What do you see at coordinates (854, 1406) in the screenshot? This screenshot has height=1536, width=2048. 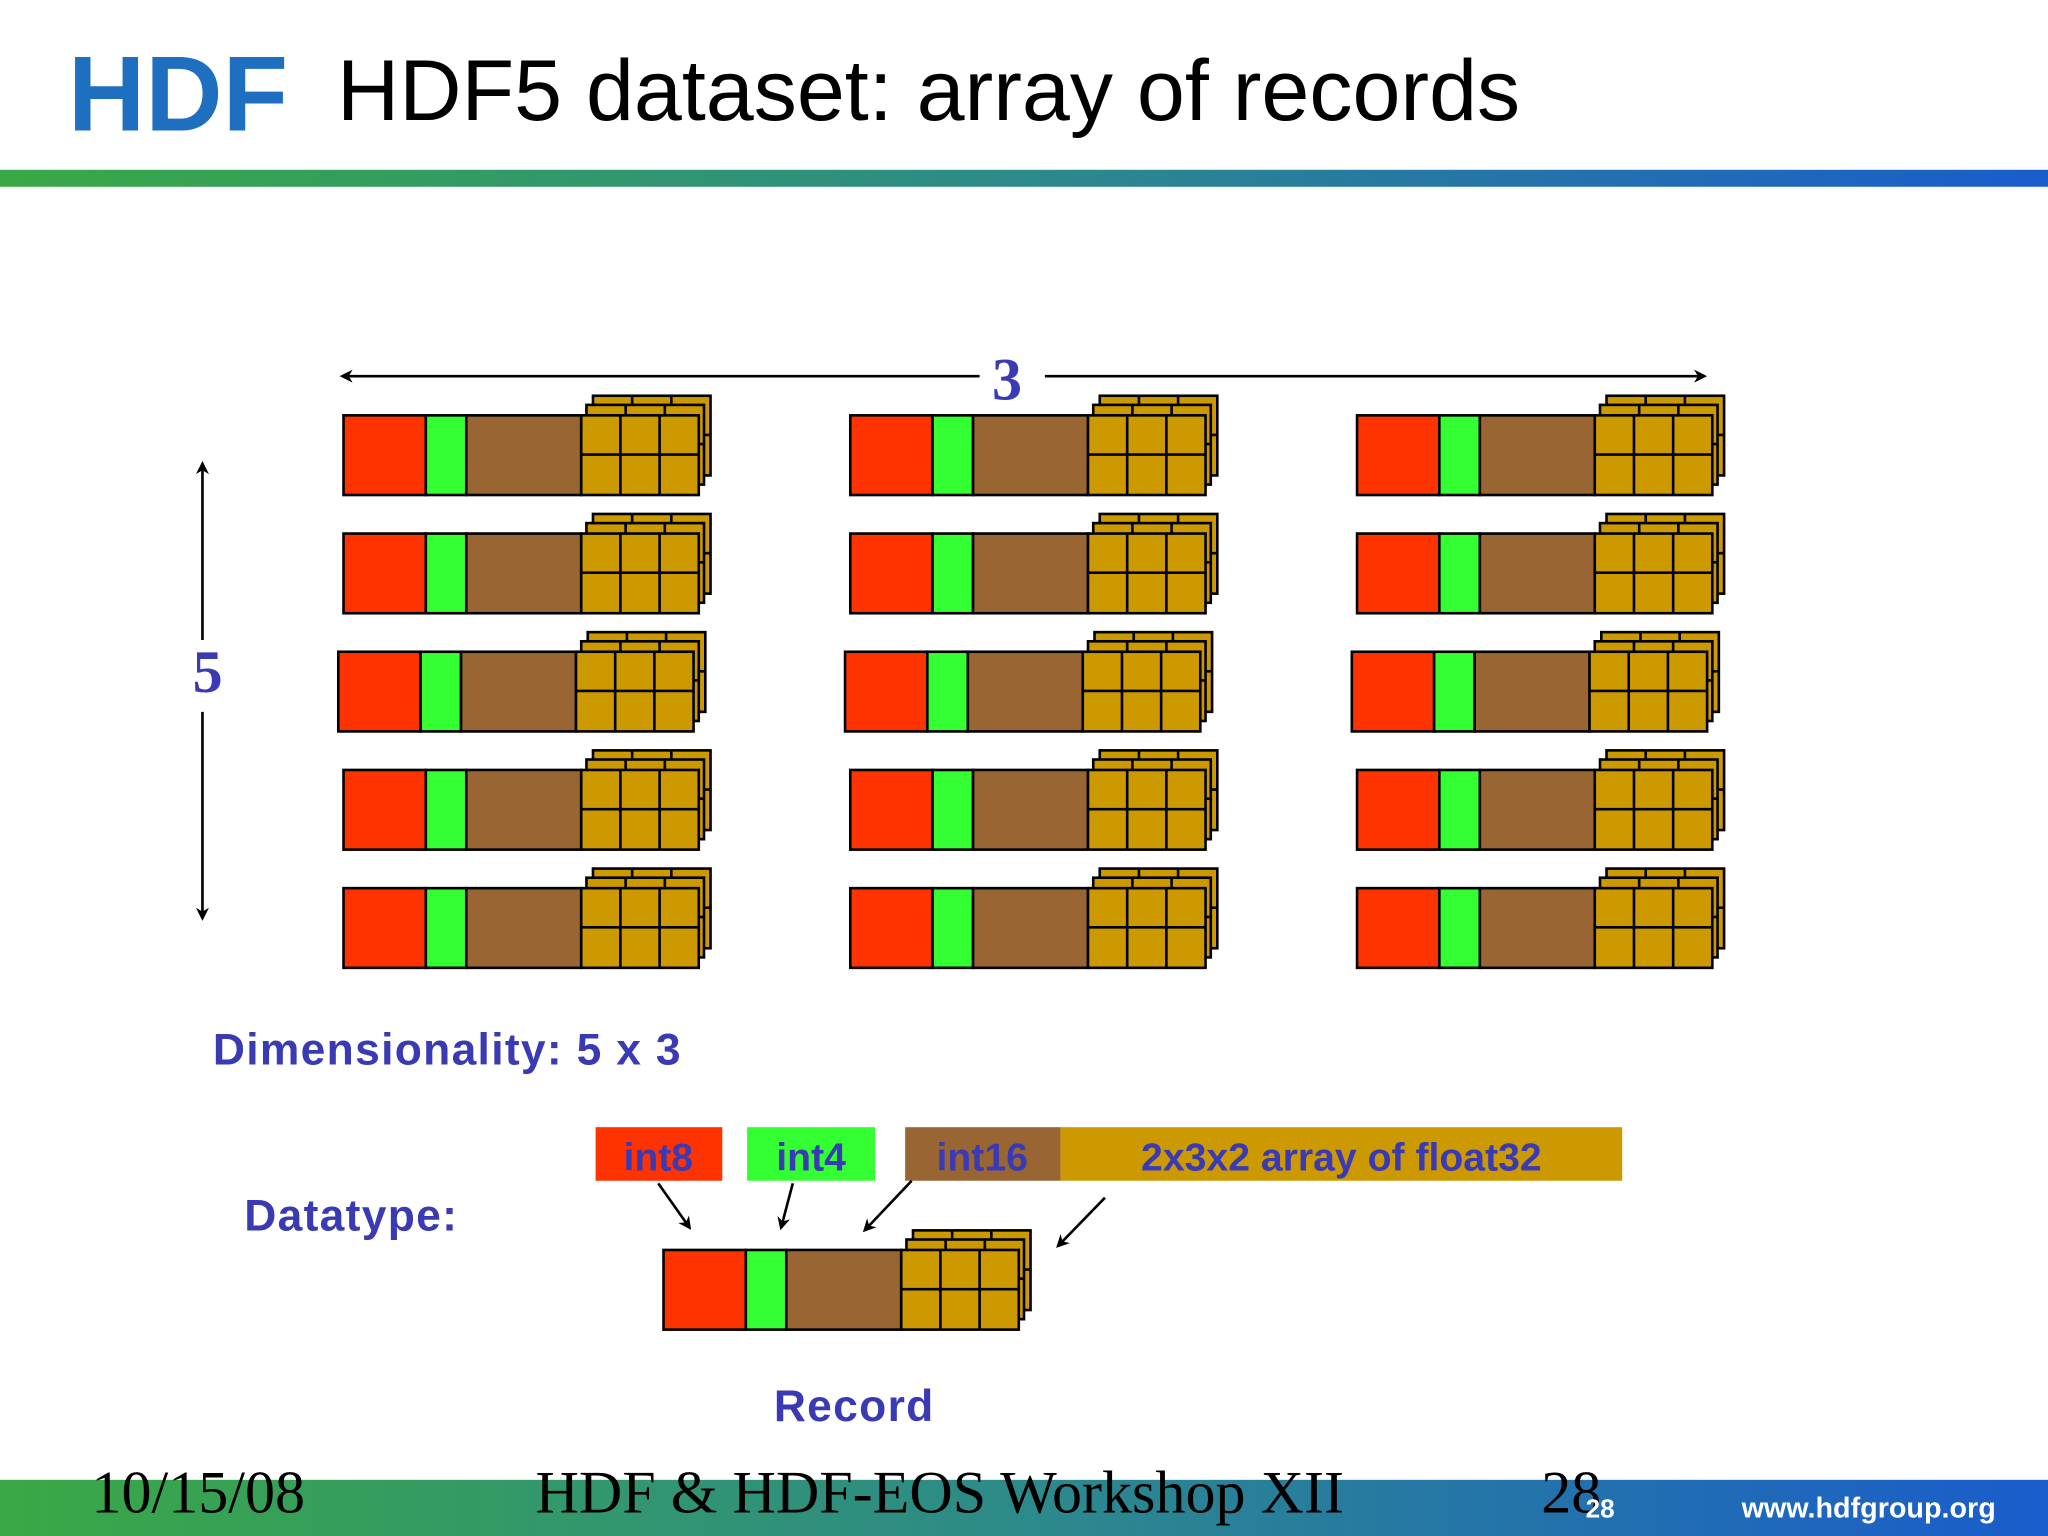 I see `record-label: Record` at bounding box center [854, 1406].